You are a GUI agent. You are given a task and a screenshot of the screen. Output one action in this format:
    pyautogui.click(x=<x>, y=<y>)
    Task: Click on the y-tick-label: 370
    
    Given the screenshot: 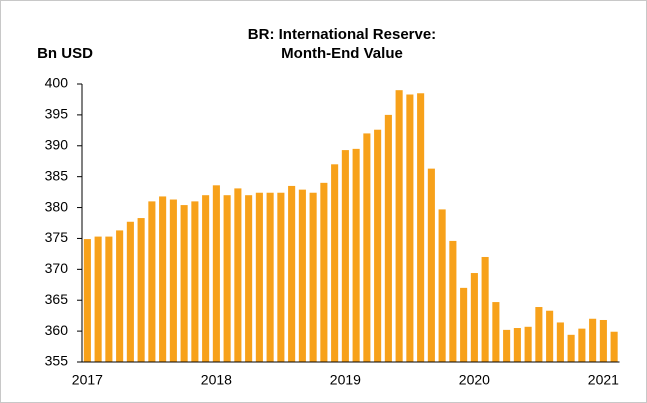 What is the action you would take?
    pyautogui.click(x=57, y=268)
    